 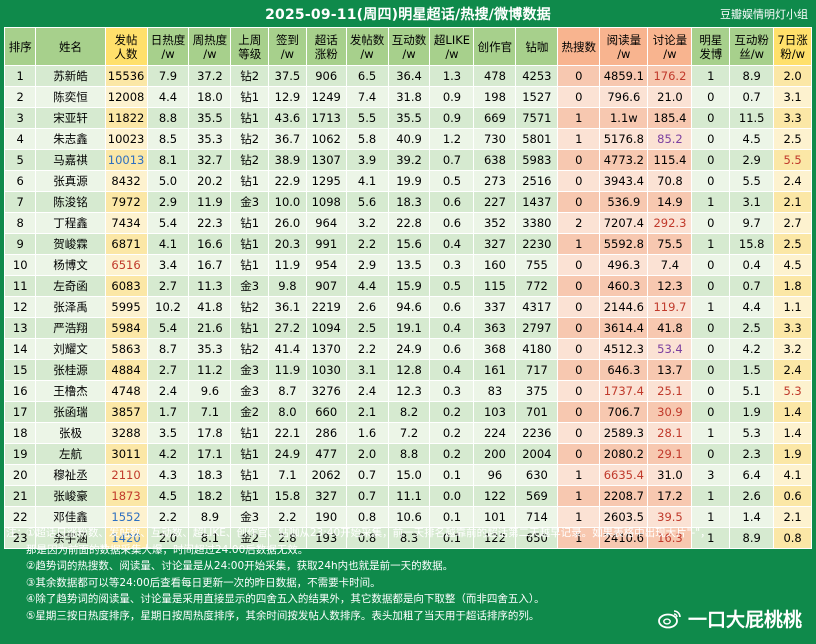 I want to click on table-cell: 金2, so click(x=250, y=412).